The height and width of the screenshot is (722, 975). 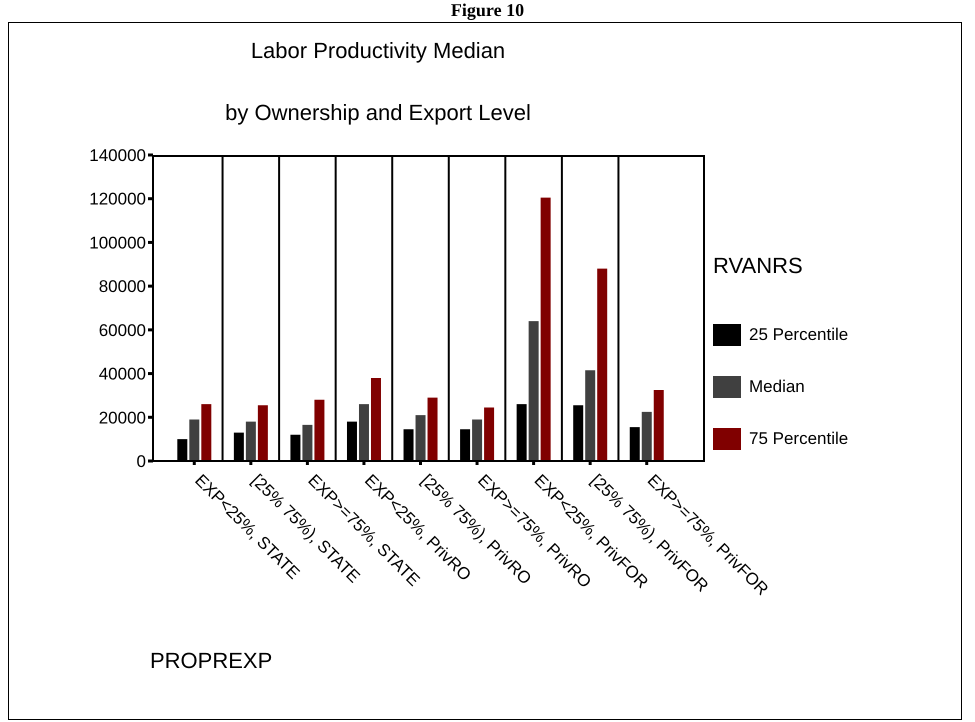 What do you see at coordinates (211, 661) in the screenshot?
I see `x-axis-title: PROPREXP` at bounding box center [211, 661].